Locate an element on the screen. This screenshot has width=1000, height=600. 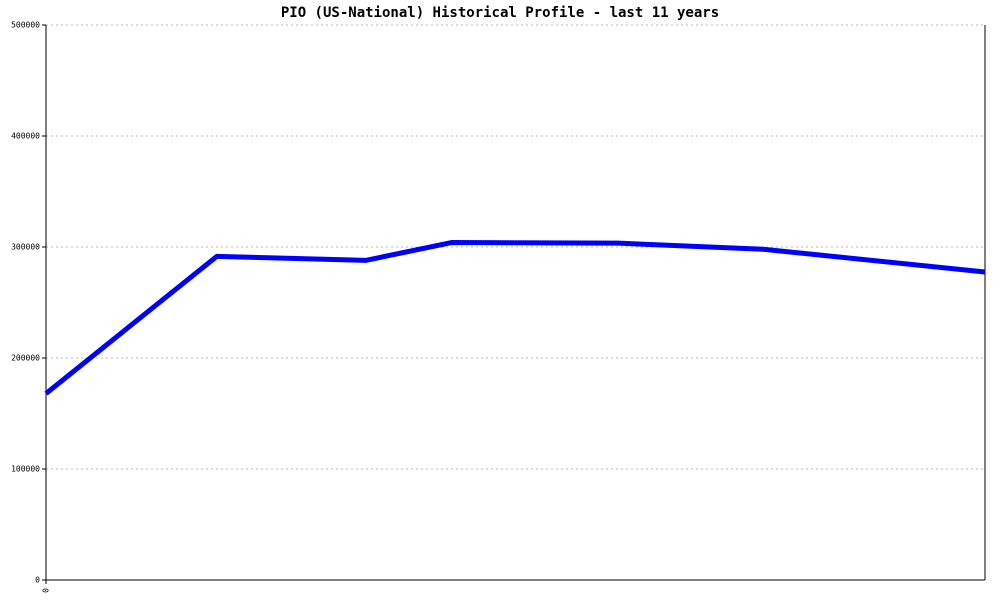
y-tick-label: 100000 is located at coordinates (25, 469).